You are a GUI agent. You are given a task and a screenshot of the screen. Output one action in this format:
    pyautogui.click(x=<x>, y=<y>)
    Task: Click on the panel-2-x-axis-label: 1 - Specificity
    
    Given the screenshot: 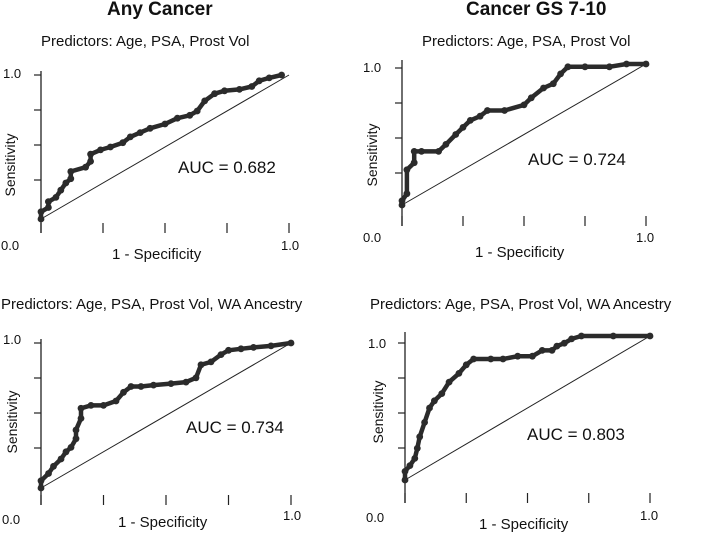 What is the action you would take?
    pyautogui.click(x=520, y=252)
    